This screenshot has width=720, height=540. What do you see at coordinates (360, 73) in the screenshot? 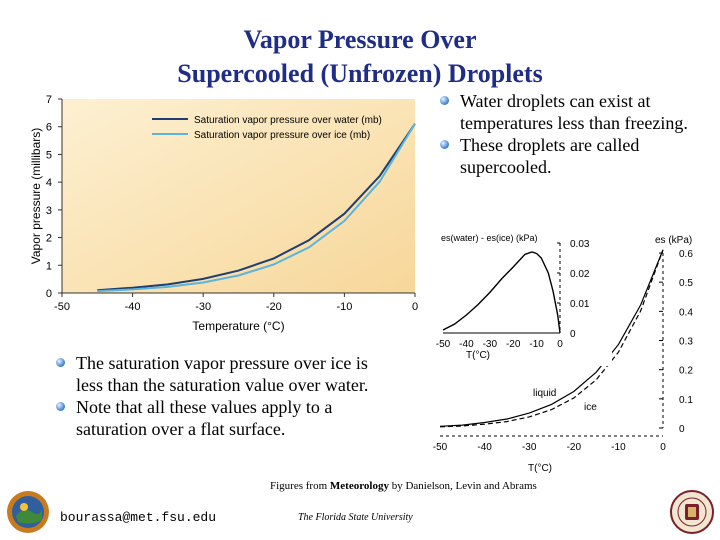
I see `slide-title-line2: Supercooled (Unfrozen) Droplets` at bounding box center [360, 73].